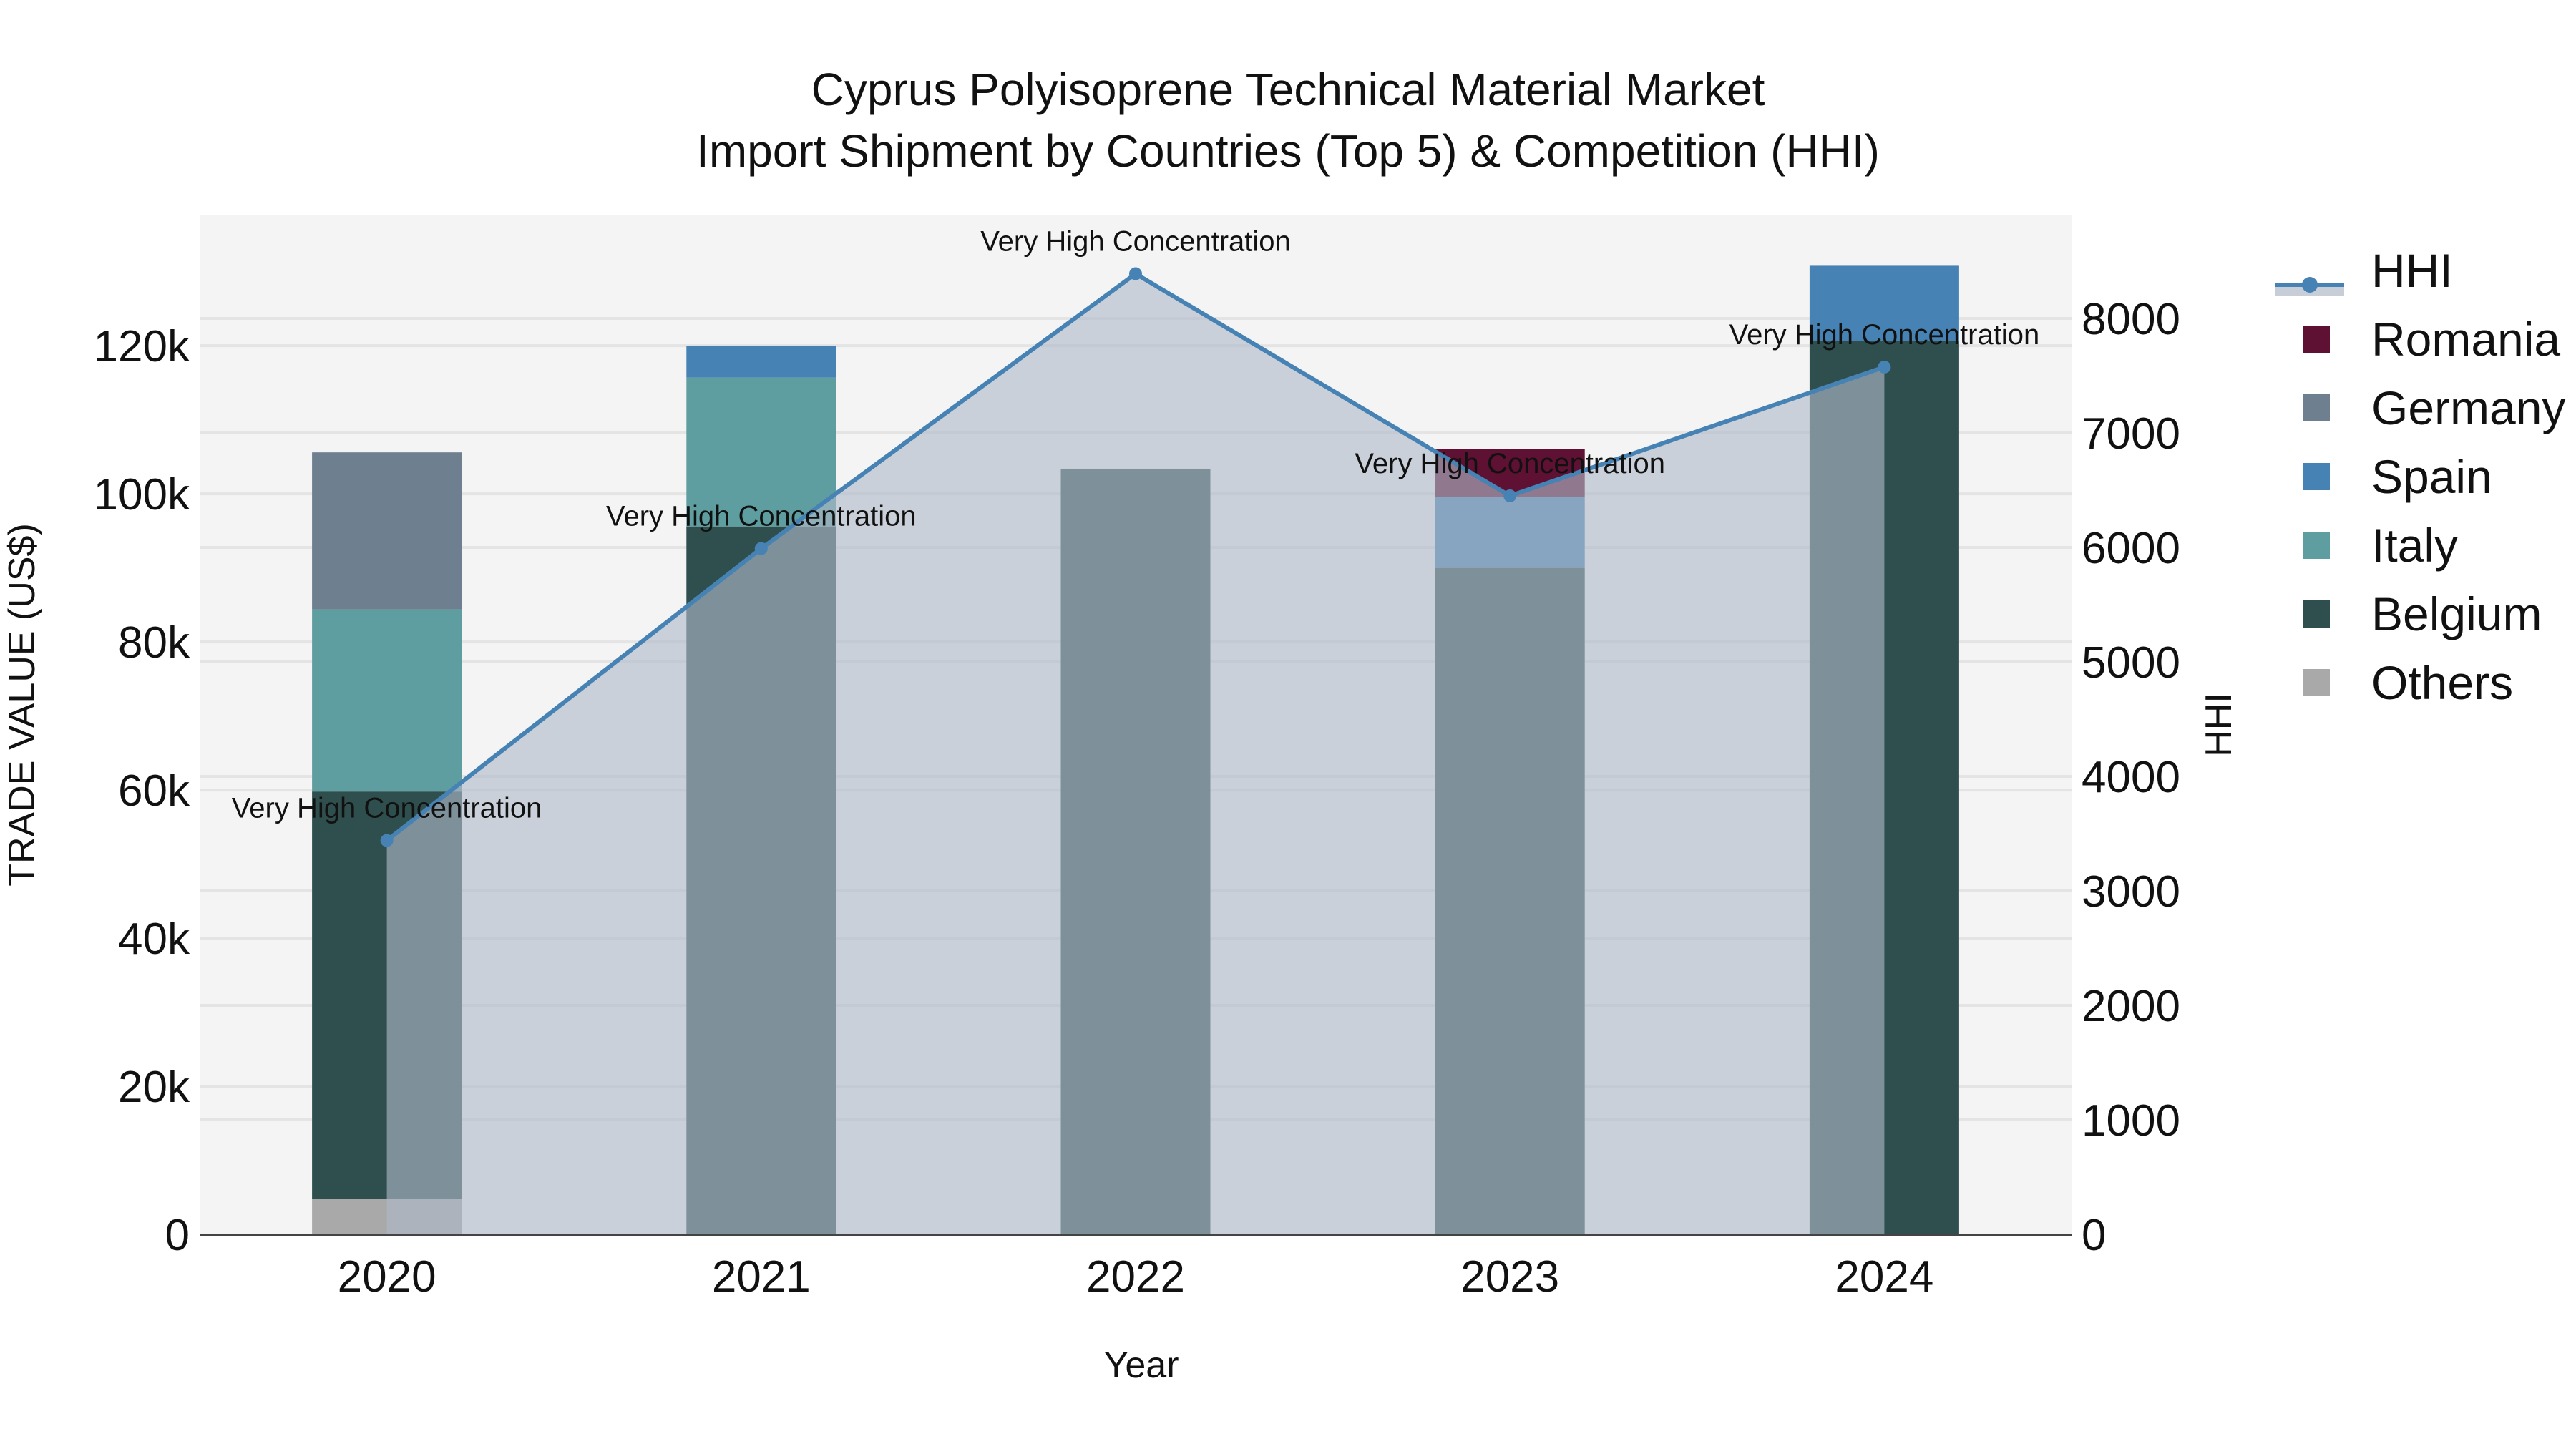 This screenshot has height=1449, width=2576. I want to click on legend-label: Romania, so click(2466, 339).